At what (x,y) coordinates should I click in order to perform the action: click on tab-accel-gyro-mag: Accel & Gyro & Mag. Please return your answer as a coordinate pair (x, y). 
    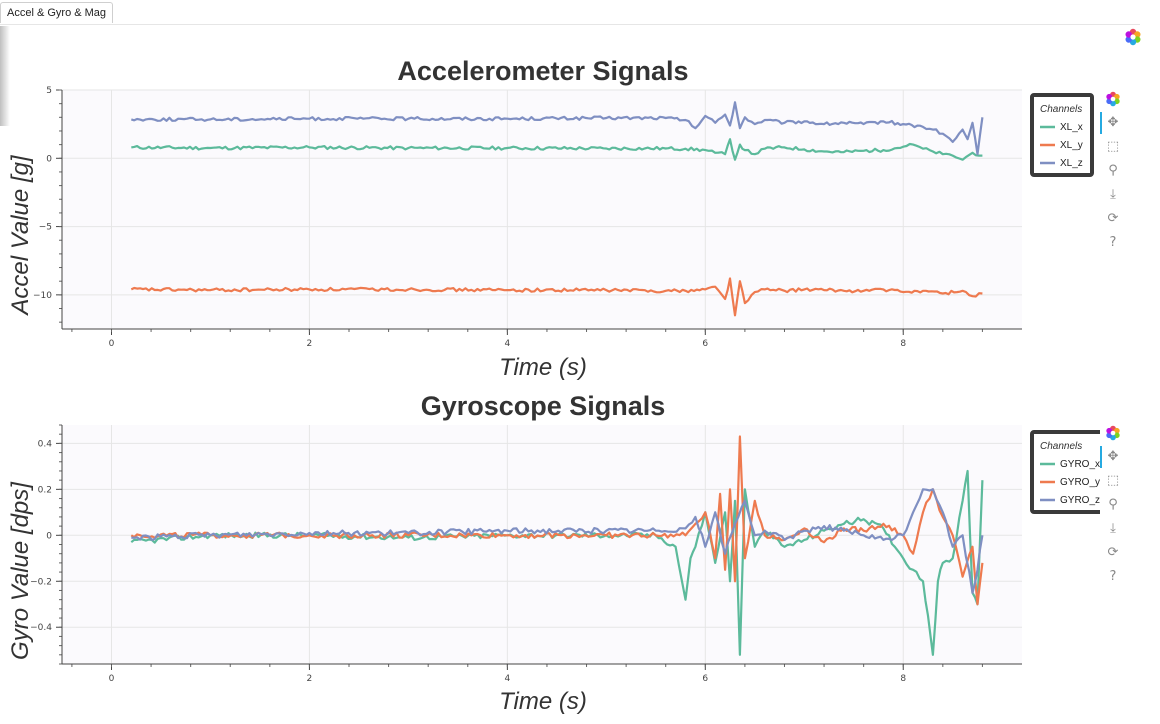
    Looking at the image, I should click on (57, 12).